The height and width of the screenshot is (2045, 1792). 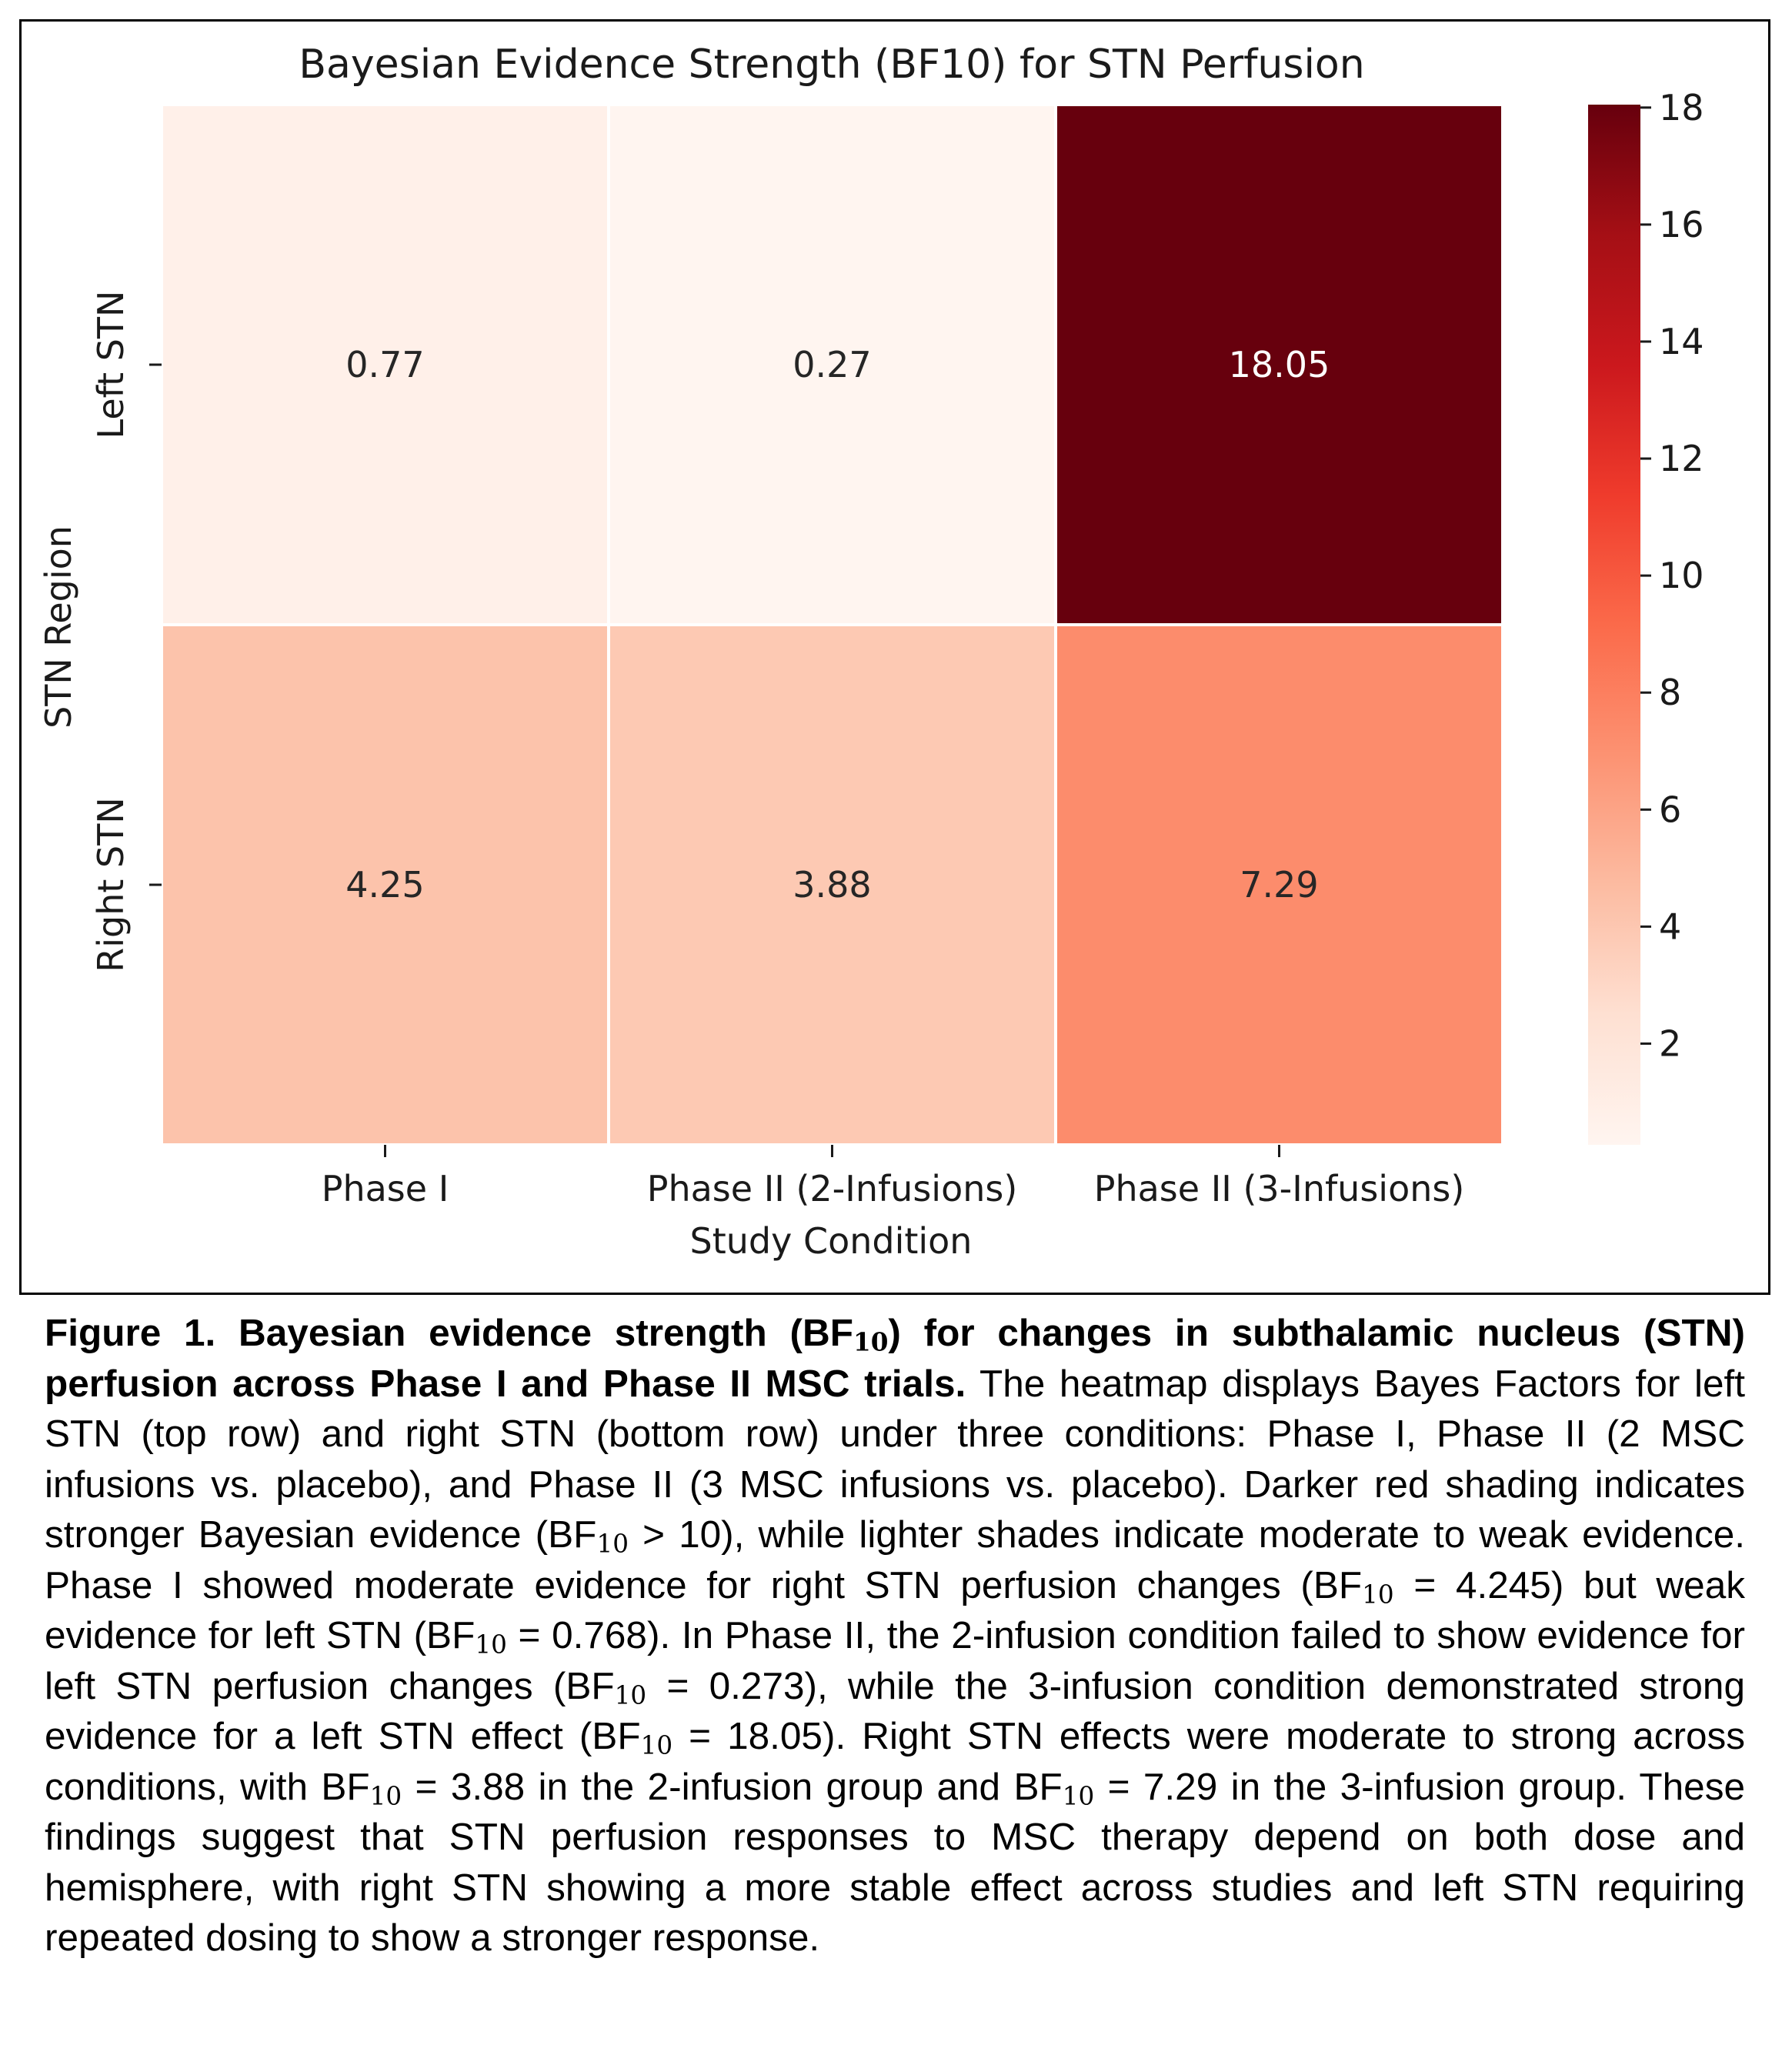 I want to click on colorbar-tick-label: 4, so click(x=1670, y=927).